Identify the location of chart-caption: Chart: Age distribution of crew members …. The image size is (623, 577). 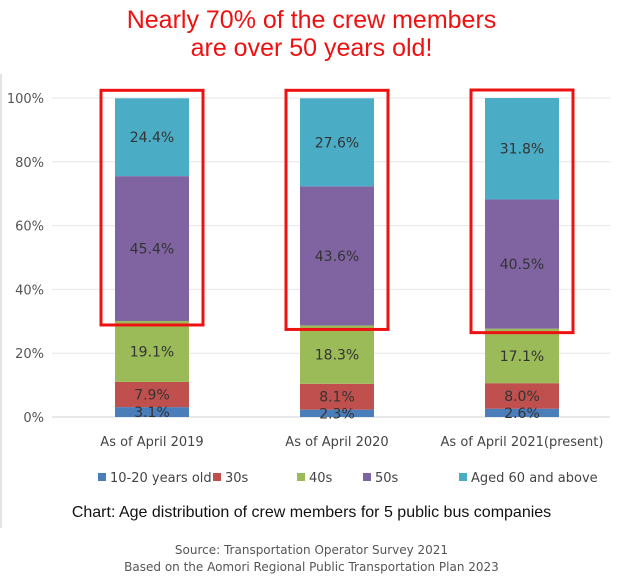
(311, 512).